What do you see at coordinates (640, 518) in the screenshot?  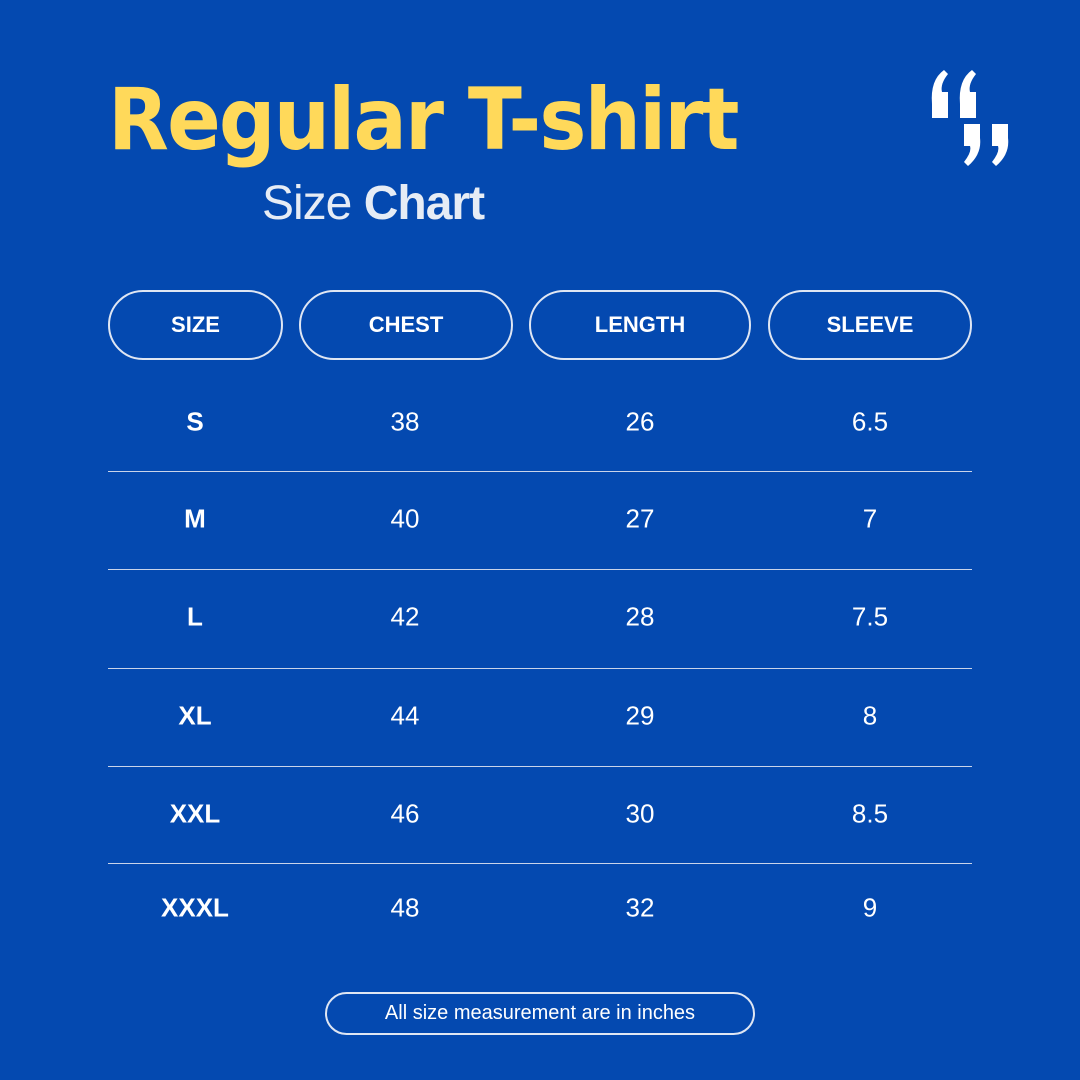 I see `cell-length: 27` at bounding box center [640, 518].